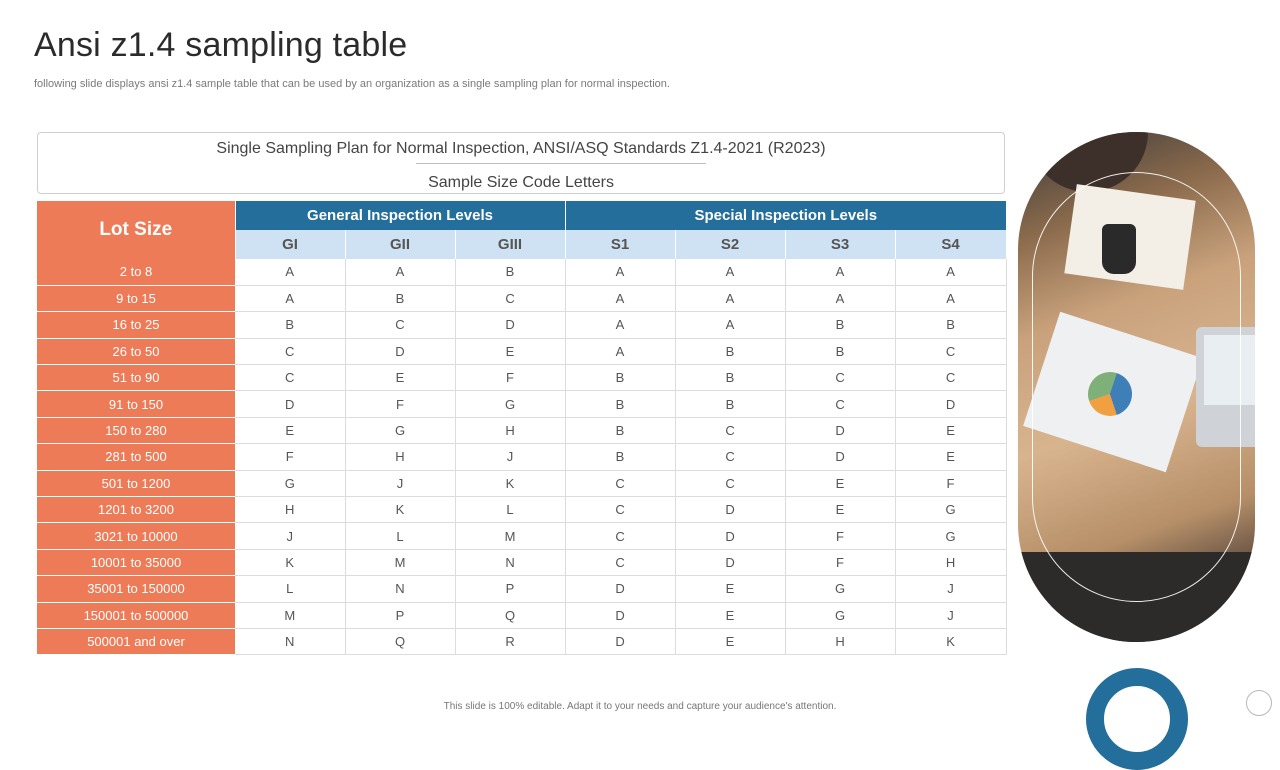  I want to click on table-row: 26 to 50 C D E A B B C, so click(522, 352).